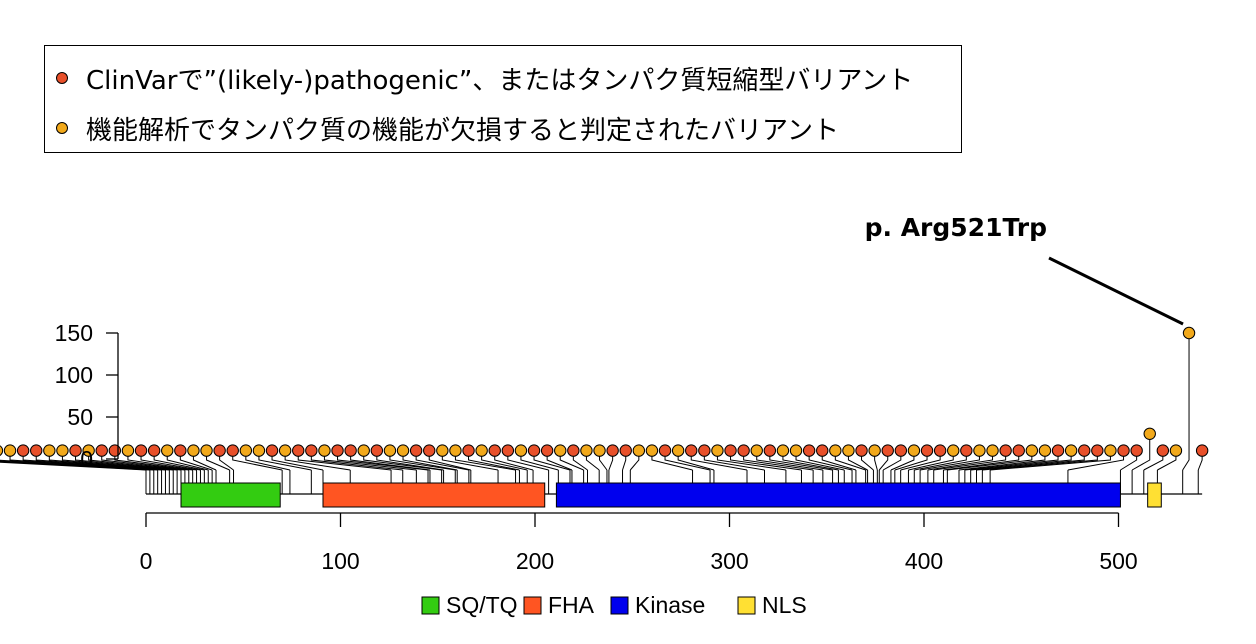 This screenshot has height=644, width=1256. I want to click on legend-label-functional-loss: 機能解析でタンパク質の機能が欠損すると判定されたバリアント, so click(462, 130).